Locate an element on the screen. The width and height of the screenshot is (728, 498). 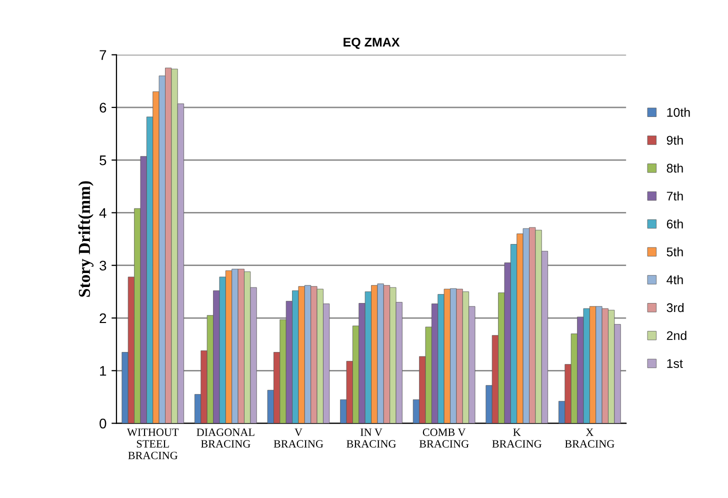
x-tick-label: X BRACING is located at coordinates (589, 438).